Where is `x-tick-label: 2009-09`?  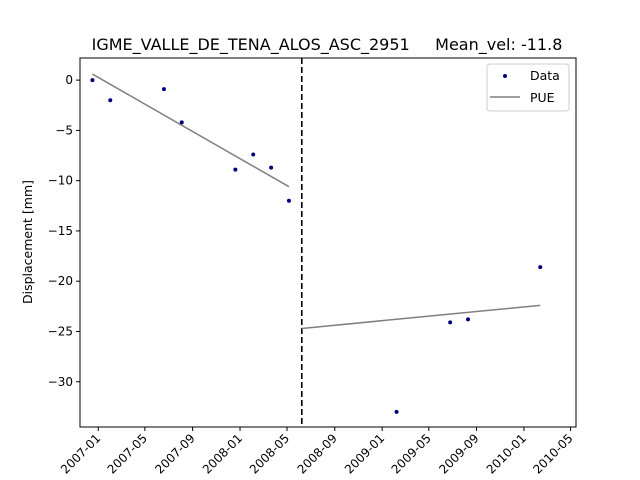 x-tick-label: 2009-09 is located at coordinates (458, 453).